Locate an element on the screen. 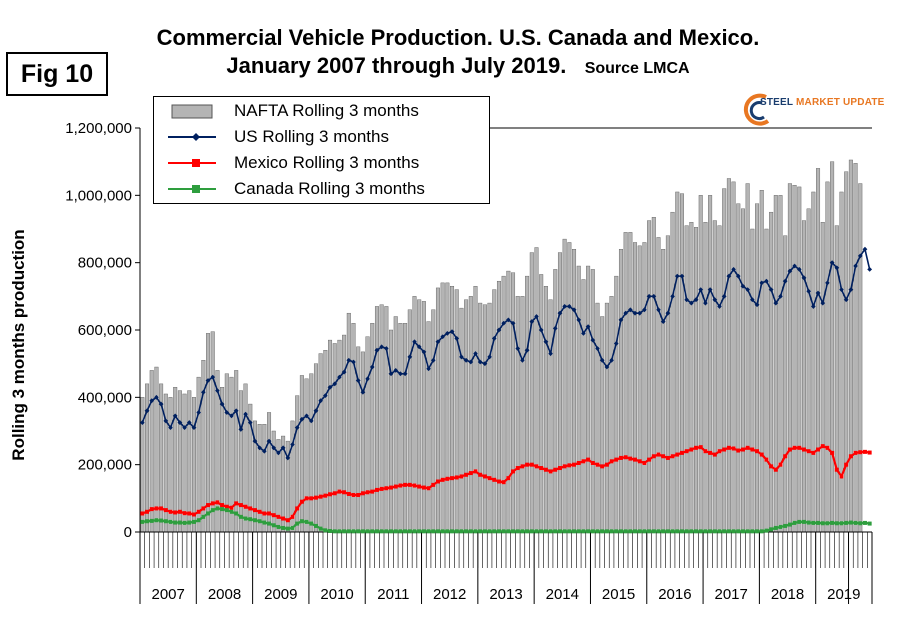 The height and width of the screenshot is (622, 910). legend-swatch-nafta is located at coordinates (192, 111).